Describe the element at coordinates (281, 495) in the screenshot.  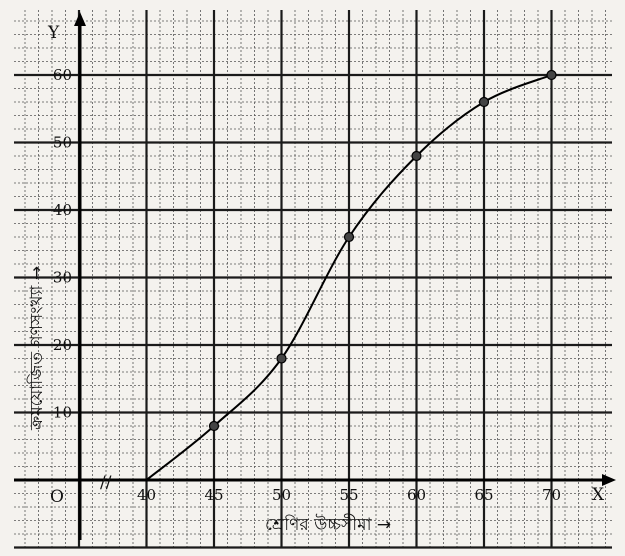
I see `x-tick-label: 50` at that location.